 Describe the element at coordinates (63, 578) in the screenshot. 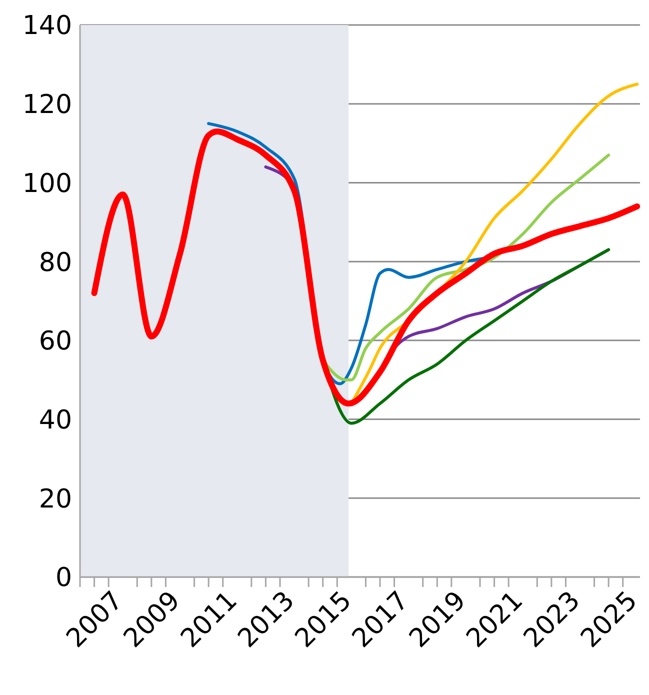

I see `y-tick-label: 0` at that location.